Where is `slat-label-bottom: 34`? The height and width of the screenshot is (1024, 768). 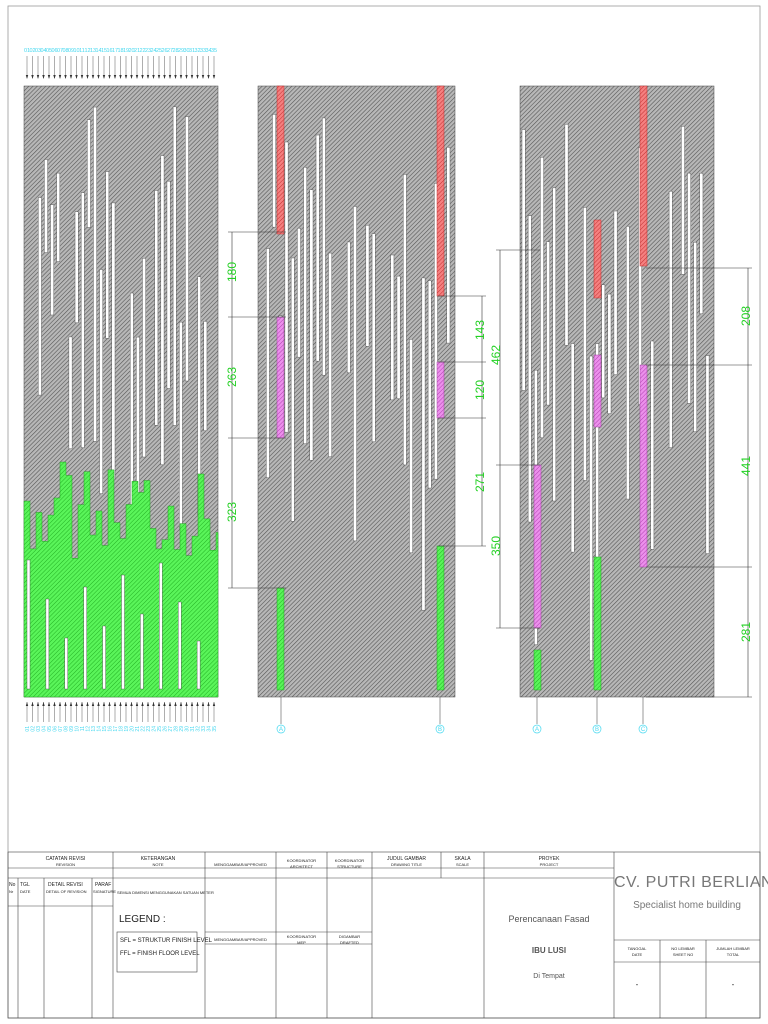
slat-label-bottom: 34 is located at coordinates (210, 729).